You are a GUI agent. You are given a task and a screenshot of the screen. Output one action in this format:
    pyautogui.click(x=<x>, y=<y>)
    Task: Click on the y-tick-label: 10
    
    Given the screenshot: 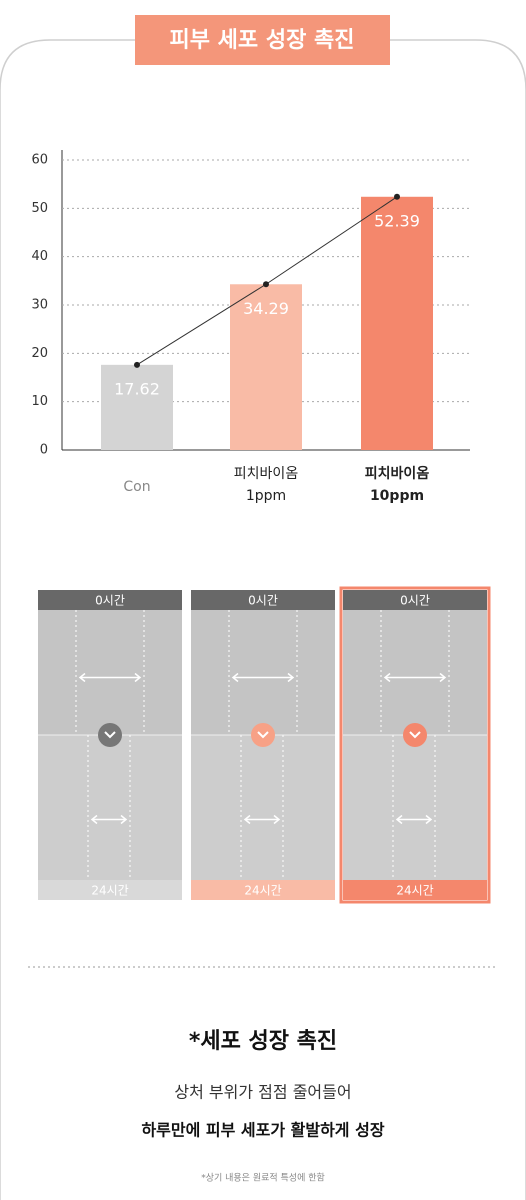 What is the action you would take?
    pyautogui.click(x=39, y=401)
    